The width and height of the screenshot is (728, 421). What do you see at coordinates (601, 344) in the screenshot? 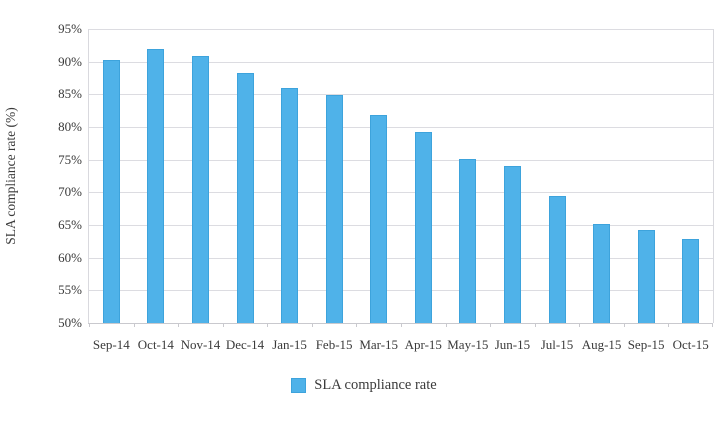
I see `x-tick-label-Aug-15: Aug-15` at bounding box center [601, 344].